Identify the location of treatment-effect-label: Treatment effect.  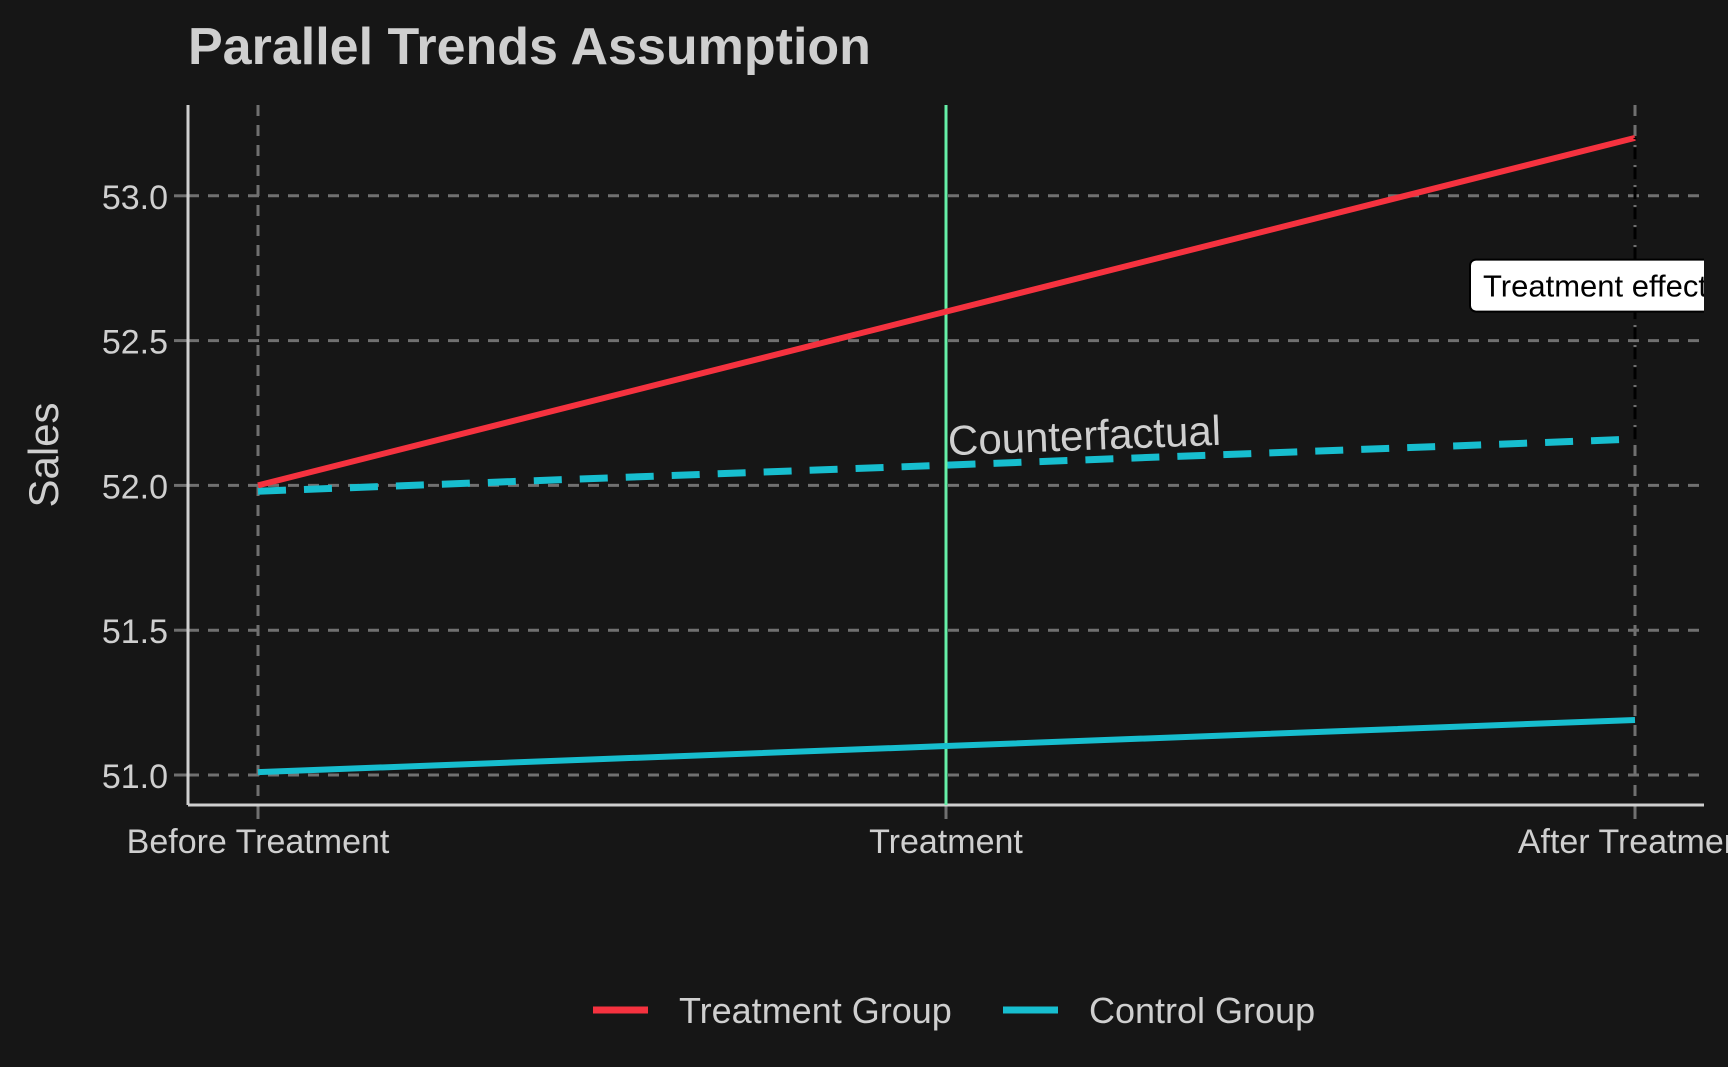
(1595, 286).